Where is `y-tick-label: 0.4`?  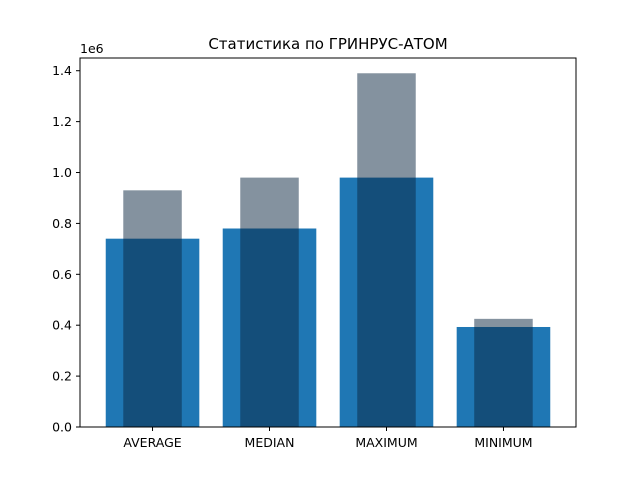
y-tick-label: 0.4 is located at coordinates (62, 325).